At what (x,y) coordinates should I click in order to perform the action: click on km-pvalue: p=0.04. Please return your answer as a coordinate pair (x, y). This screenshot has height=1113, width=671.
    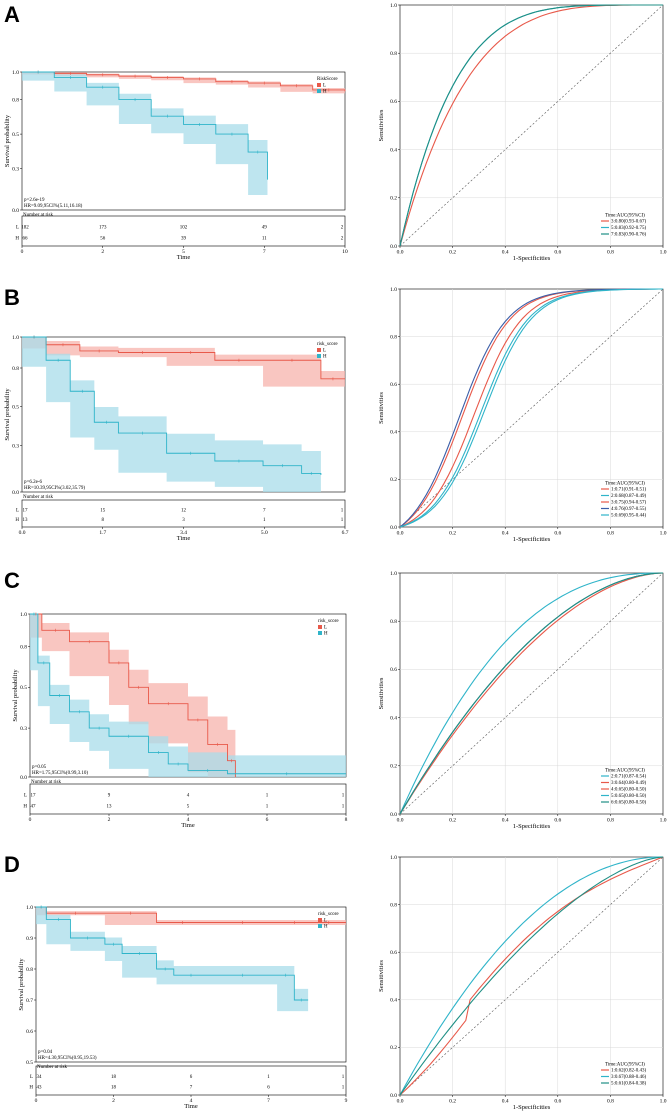
    Looking at the image, I should click on (45, 1052).